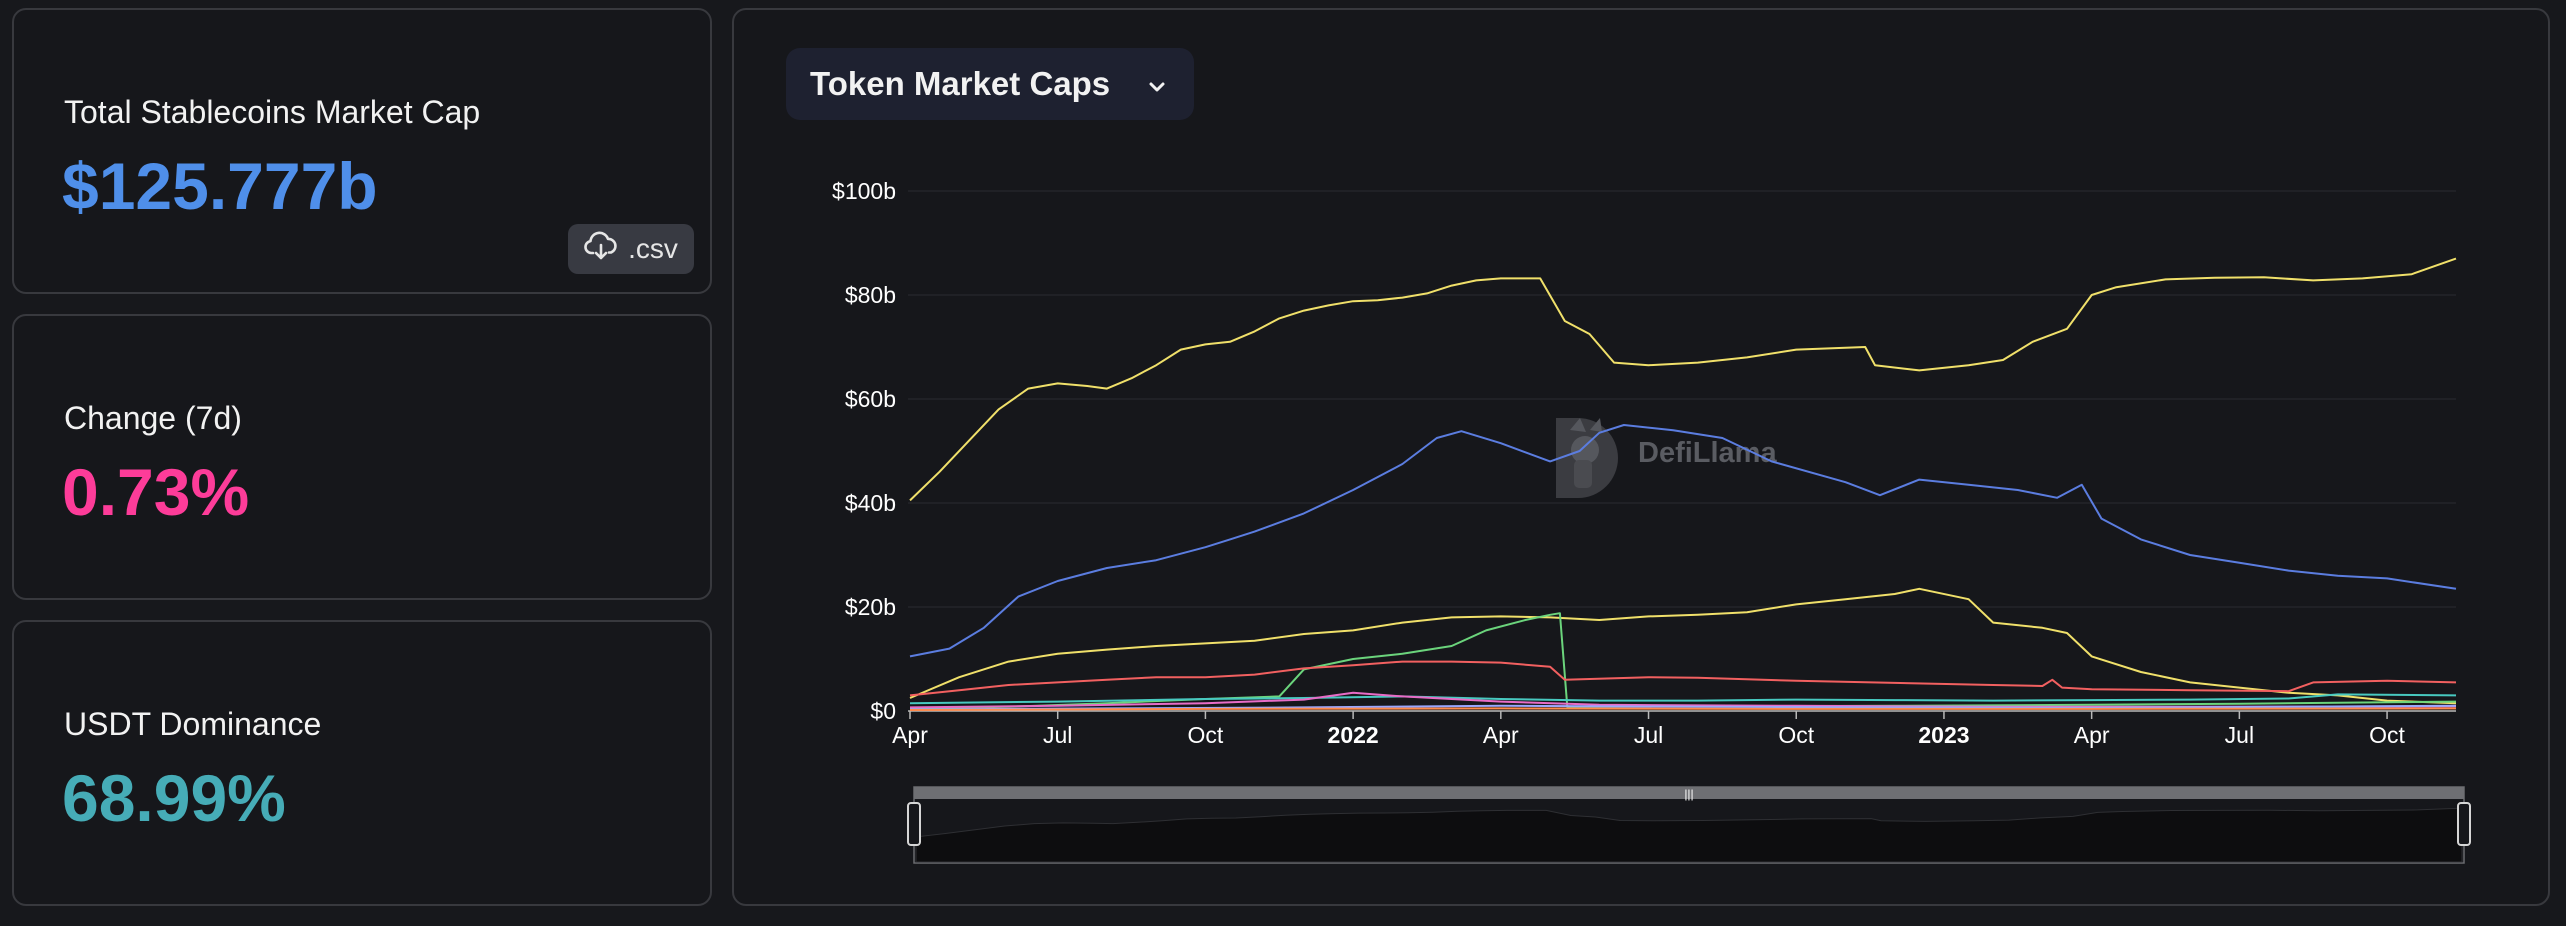 This screenshot has width=2566, height=926. I want to click on llama-logo-icon, so click(1587, 458).